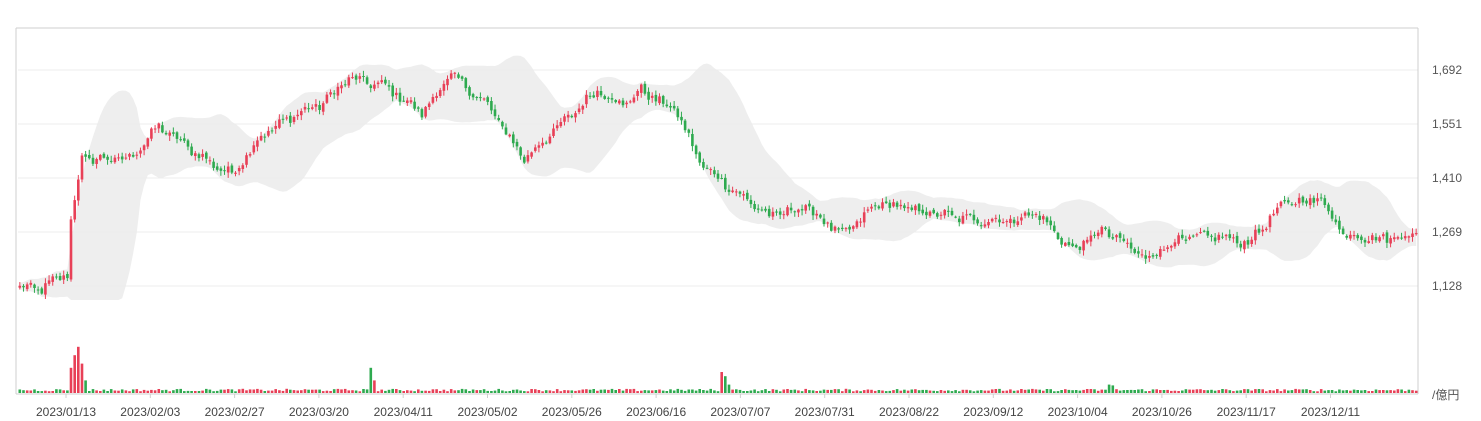 This screenshot has width=1481, height=421. What do you see at coordinates (656, 412) in the screenshot?
I see `x-tick-label: 2023/06/16` at bounding box center [656, 412].